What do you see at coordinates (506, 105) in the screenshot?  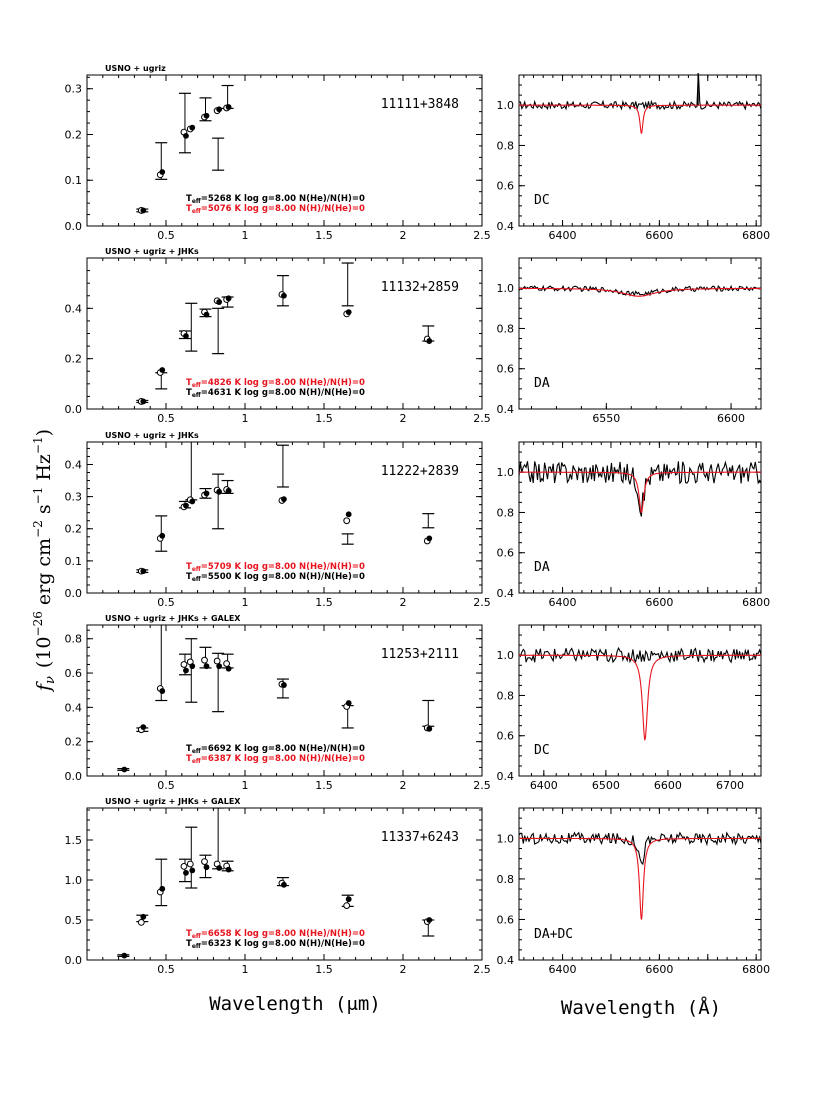 I see `spec-ytick-label: 1.0` at bounding box center [506, 105].